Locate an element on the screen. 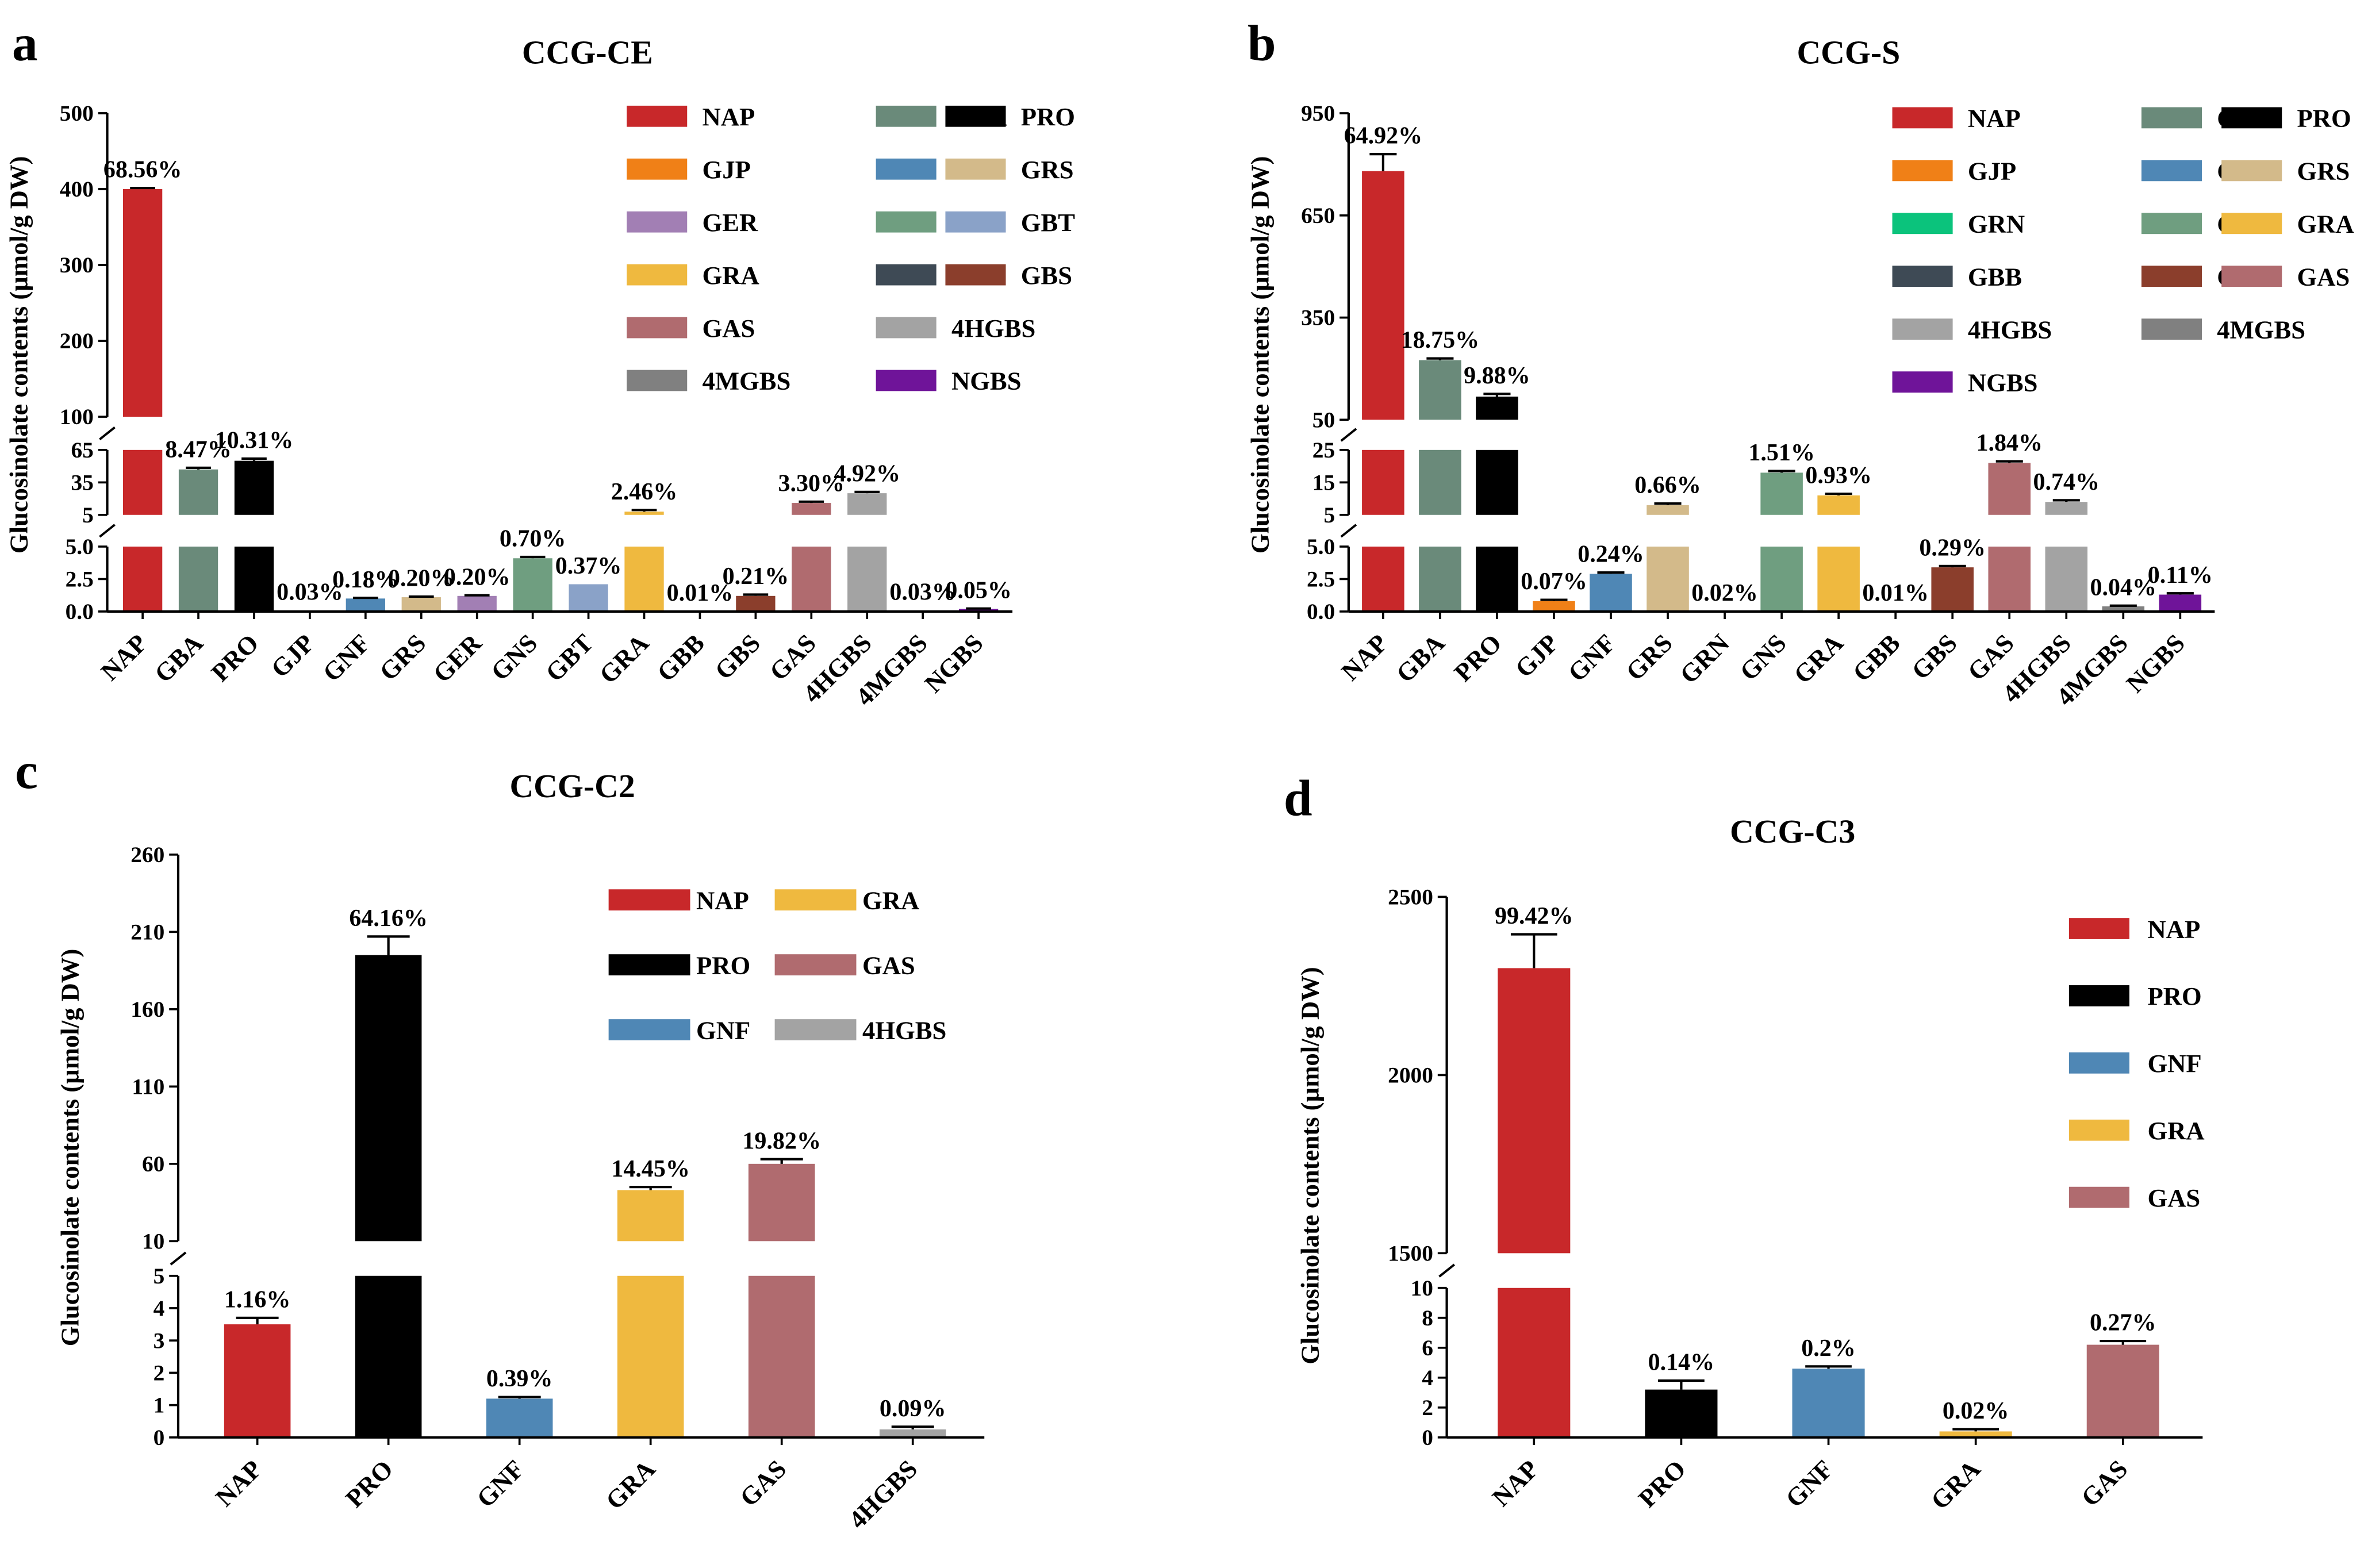  panel-d-error-bar-gas is located at coordinates (2123, 1342).